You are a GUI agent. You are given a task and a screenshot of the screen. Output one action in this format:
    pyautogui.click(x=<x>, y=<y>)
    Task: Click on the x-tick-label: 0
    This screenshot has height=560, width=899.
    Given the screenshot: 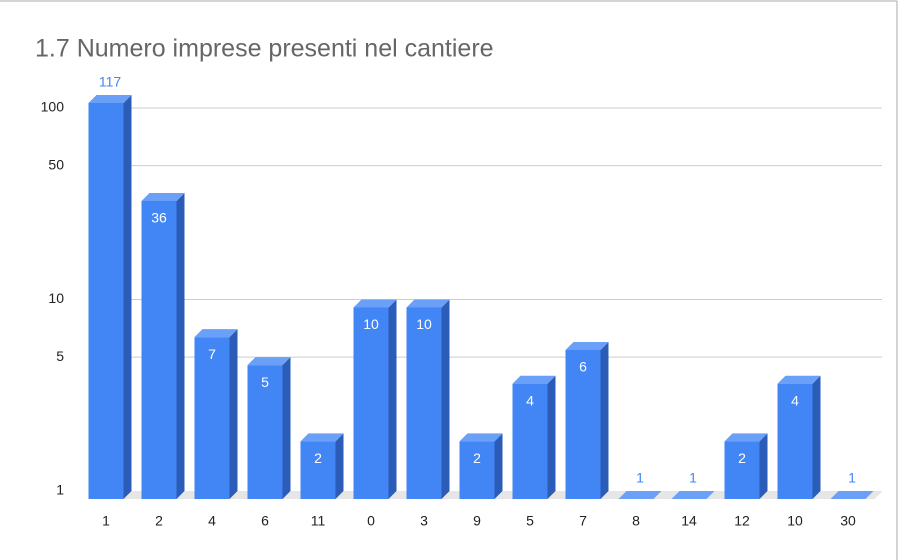 What is the action you would take?
    pyautogui.click(x=371, y=521)
    